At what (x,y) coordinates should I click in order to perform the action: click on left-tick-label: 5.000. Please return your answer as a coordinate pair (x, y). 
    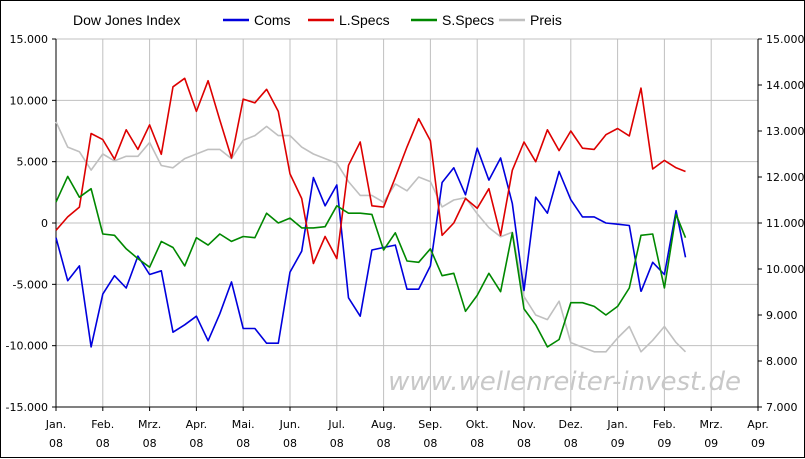
    Looking at the image, I should click on (33, 162).